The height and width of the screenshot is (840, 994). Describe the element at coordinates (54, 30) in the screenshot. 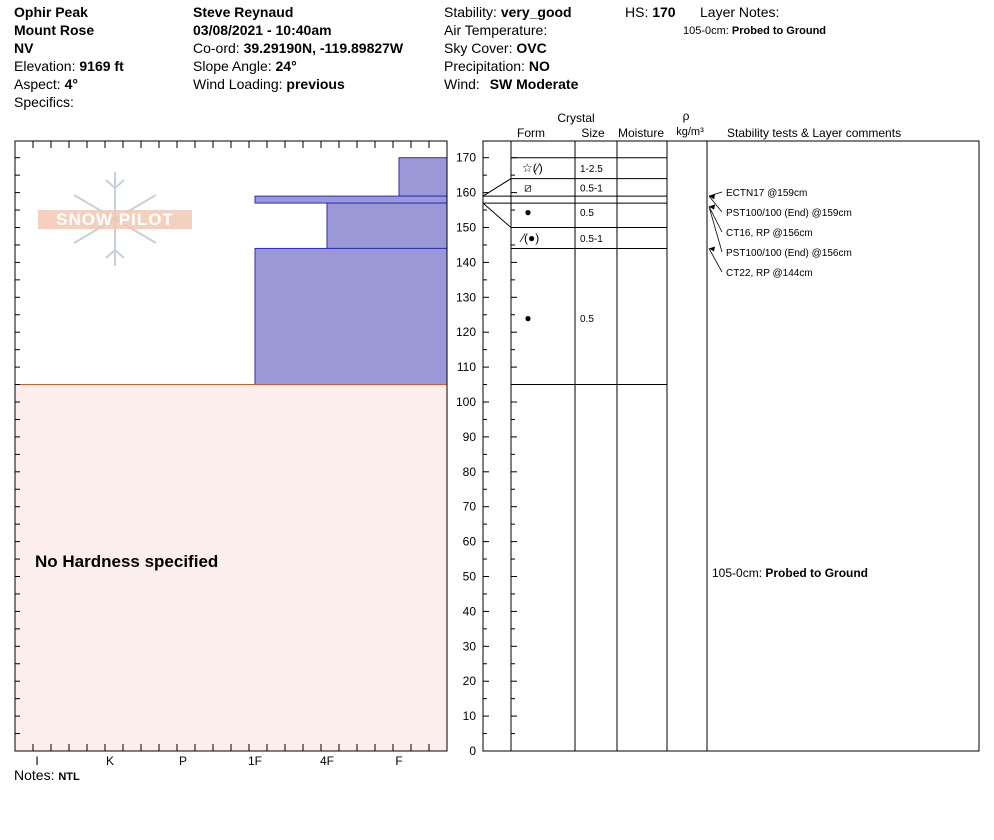

I see `range-name: Mount Rose` at that location.